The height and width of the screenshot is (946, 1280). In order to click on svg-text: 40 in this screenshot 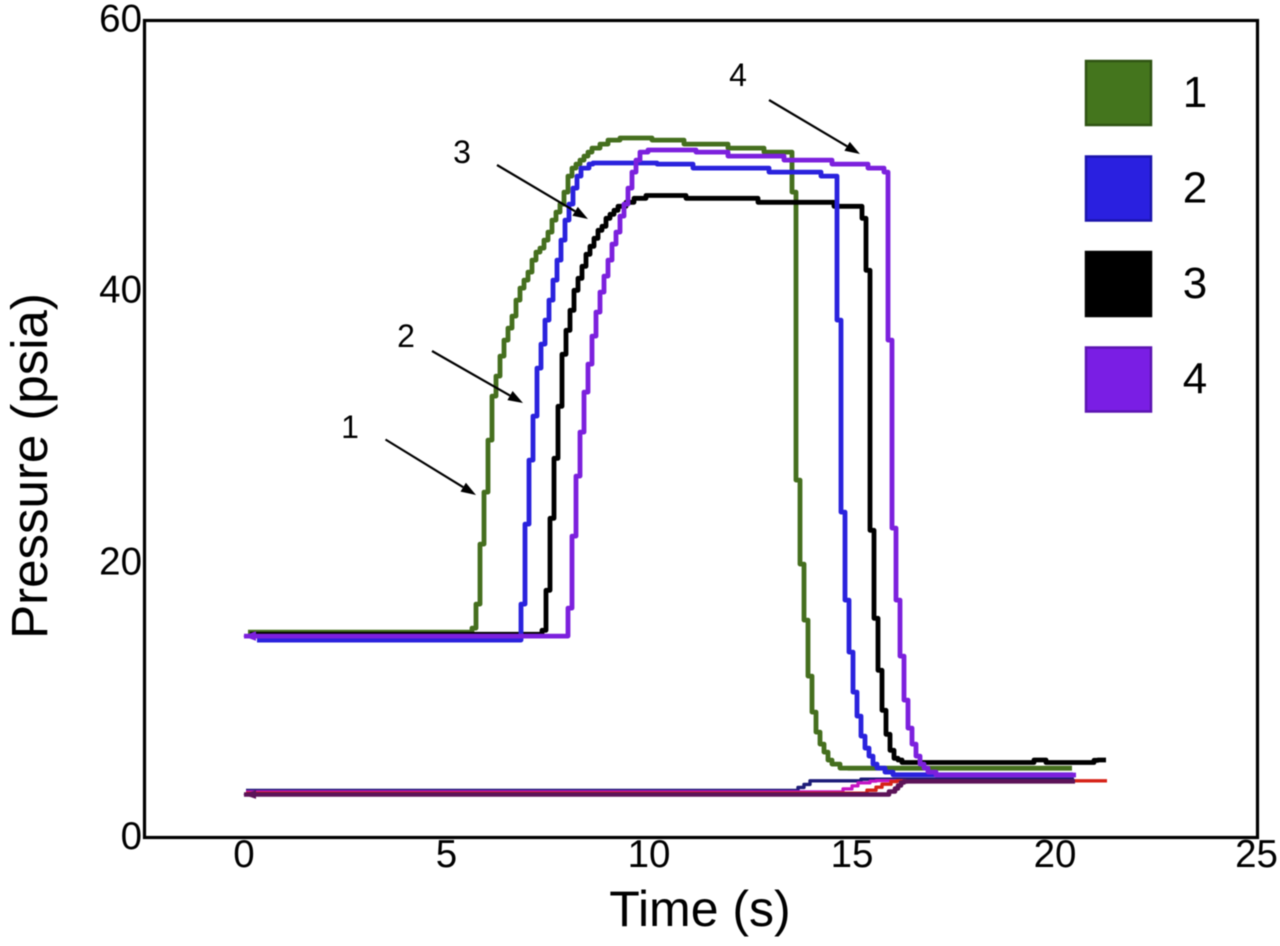, I will do `click(120, 290)`.